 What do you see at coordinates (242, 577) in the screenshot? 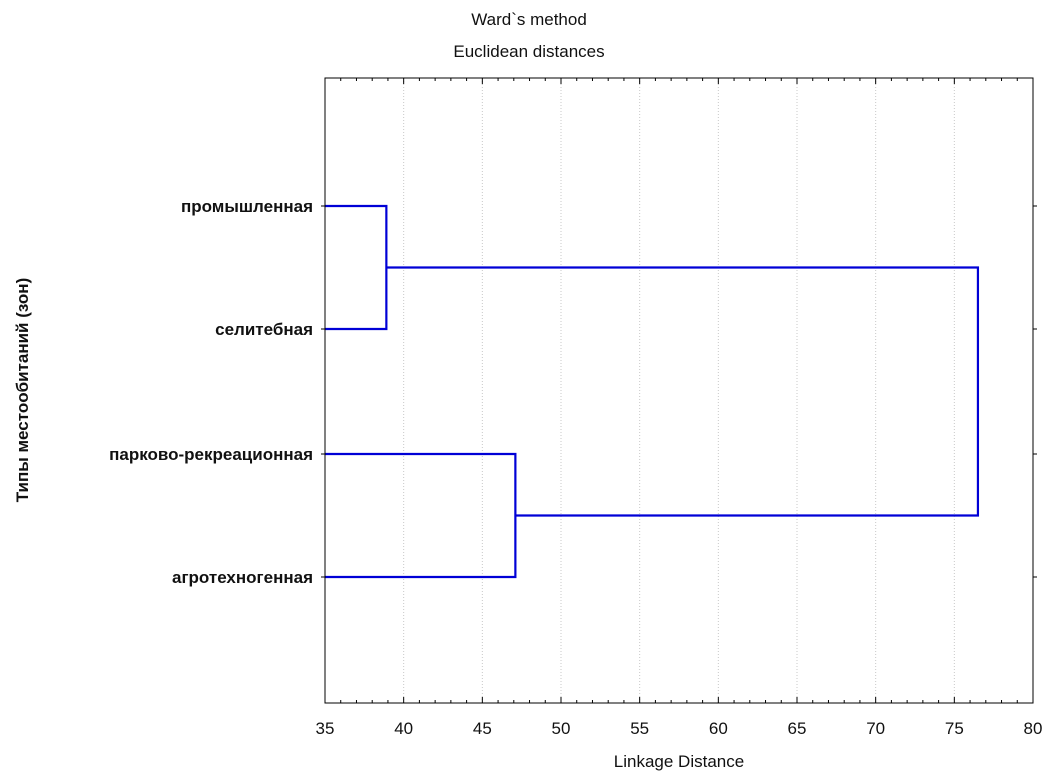
I see `leaf-label: агротехногенная` at bounding box center [242, 577].